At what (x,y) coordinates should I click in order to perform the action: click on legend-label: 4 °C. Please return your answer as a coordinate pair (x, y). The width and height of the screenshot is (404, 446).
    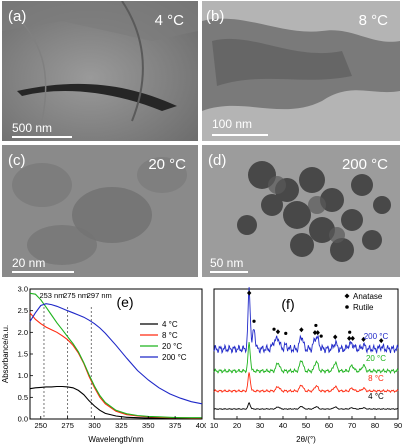
    Looking at the image, I should click on (170, 324).